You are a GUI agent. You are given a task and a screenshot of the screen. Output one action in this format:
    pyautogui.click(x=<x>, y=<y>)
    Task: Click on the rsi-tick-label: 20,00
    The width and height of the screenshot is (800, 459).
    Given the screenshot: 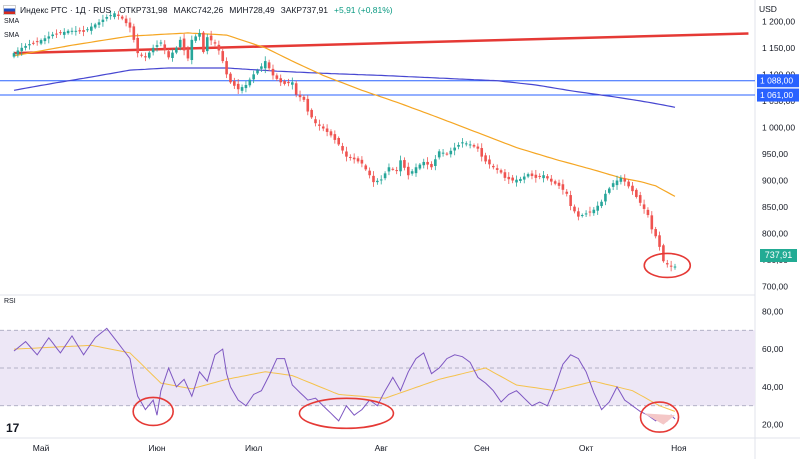 What is the action you would take?
    pyautogui.click(x=773, y=425)
    